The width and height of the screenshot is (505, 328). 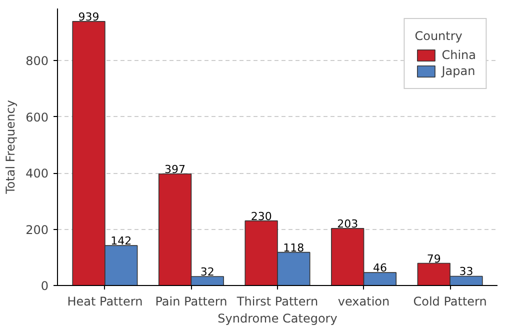 I want to click on data-label: 33, so click(x=466, y=271).